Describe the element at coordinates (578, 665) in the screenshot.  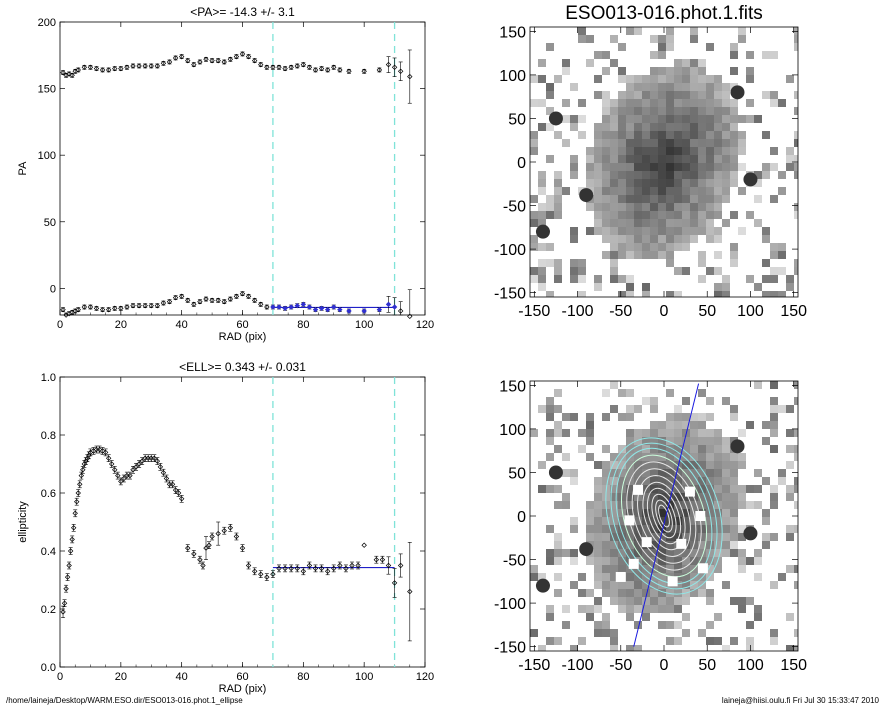
I see `x-tick-label: -100` at that location.